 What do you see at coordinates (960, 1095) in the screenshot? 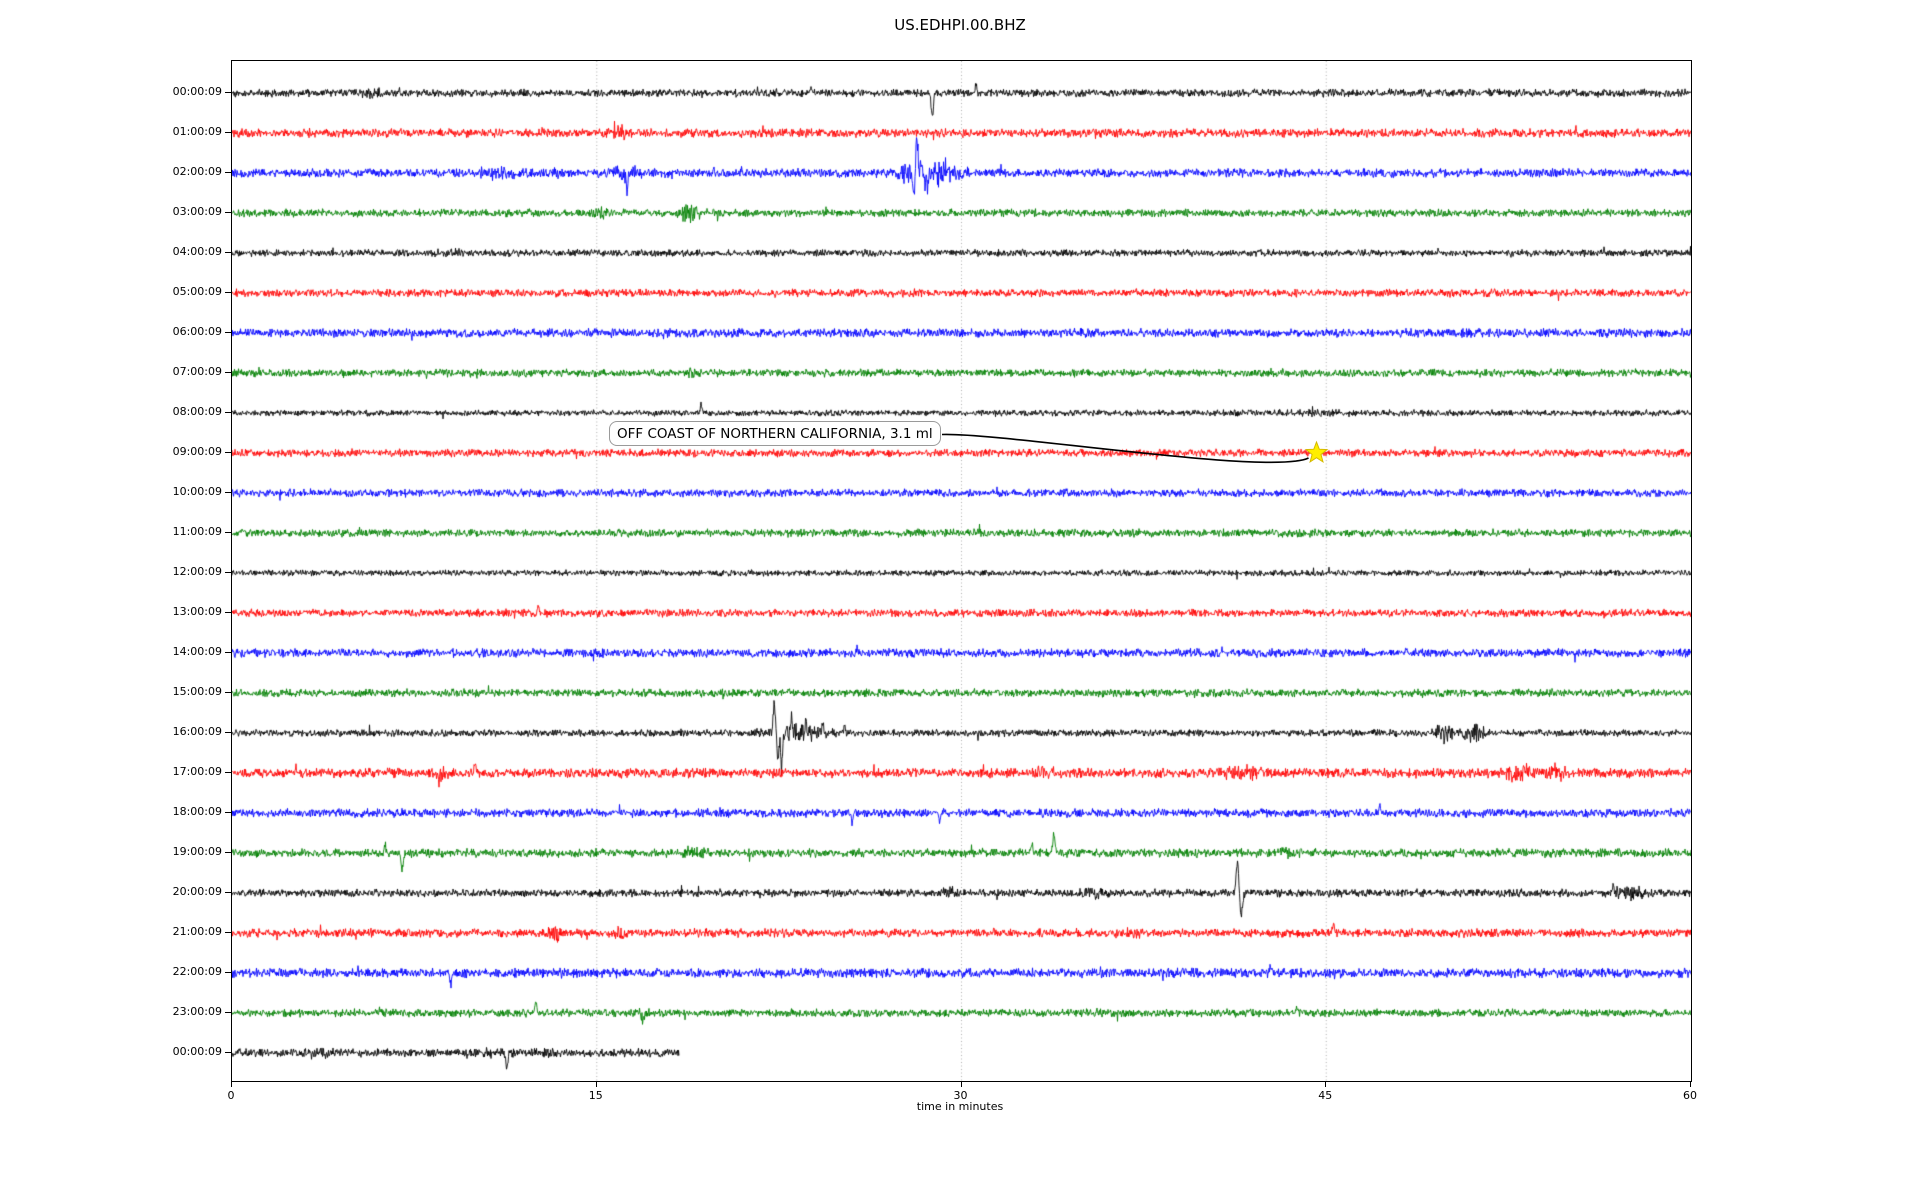
I see `x-tick-label: 30` at bounding box center [960, 1095].